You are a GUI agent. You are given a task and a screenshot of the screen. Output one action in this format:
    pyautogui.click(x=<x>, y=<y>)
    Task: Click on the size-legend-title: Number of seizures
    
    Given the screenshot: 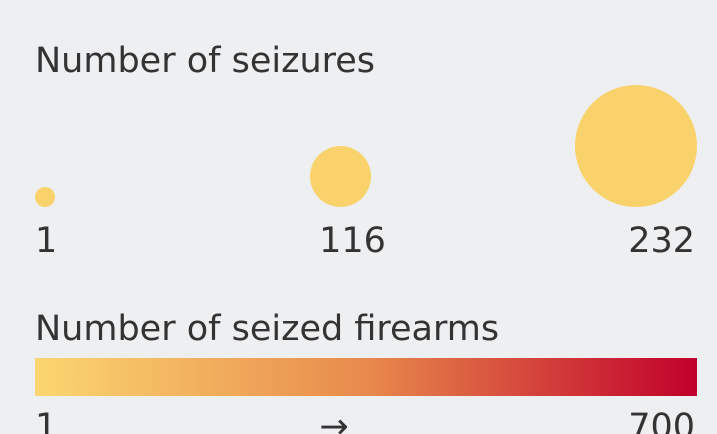 What is the action you would take?
    pyautogui.click(x=205, y=61)
    